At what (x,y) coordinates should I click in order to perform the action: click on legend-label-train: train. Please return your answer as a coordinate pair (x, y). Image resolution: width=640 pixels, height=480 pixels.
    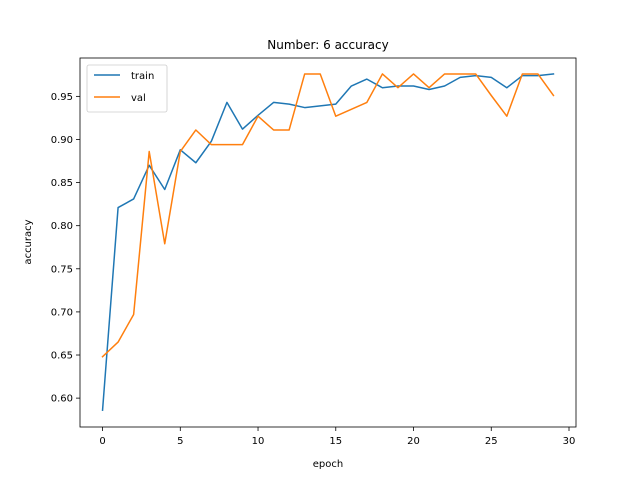
    Looking at the image, I should click on (142, 76).